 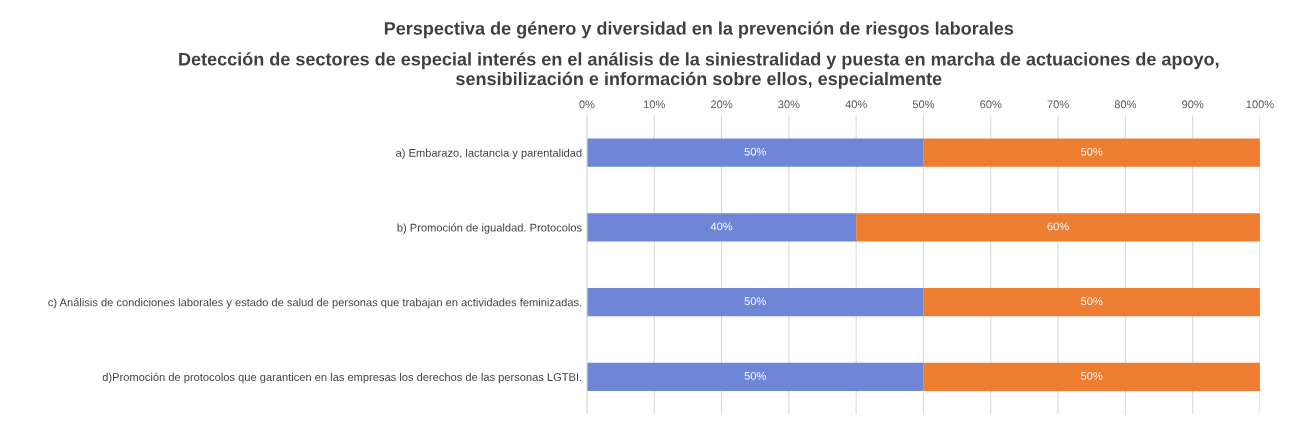 What do you see at coordinates (654, 104) in the screenshot?
I see `x-tick-label: 10%` at bounding box center [654, 104].